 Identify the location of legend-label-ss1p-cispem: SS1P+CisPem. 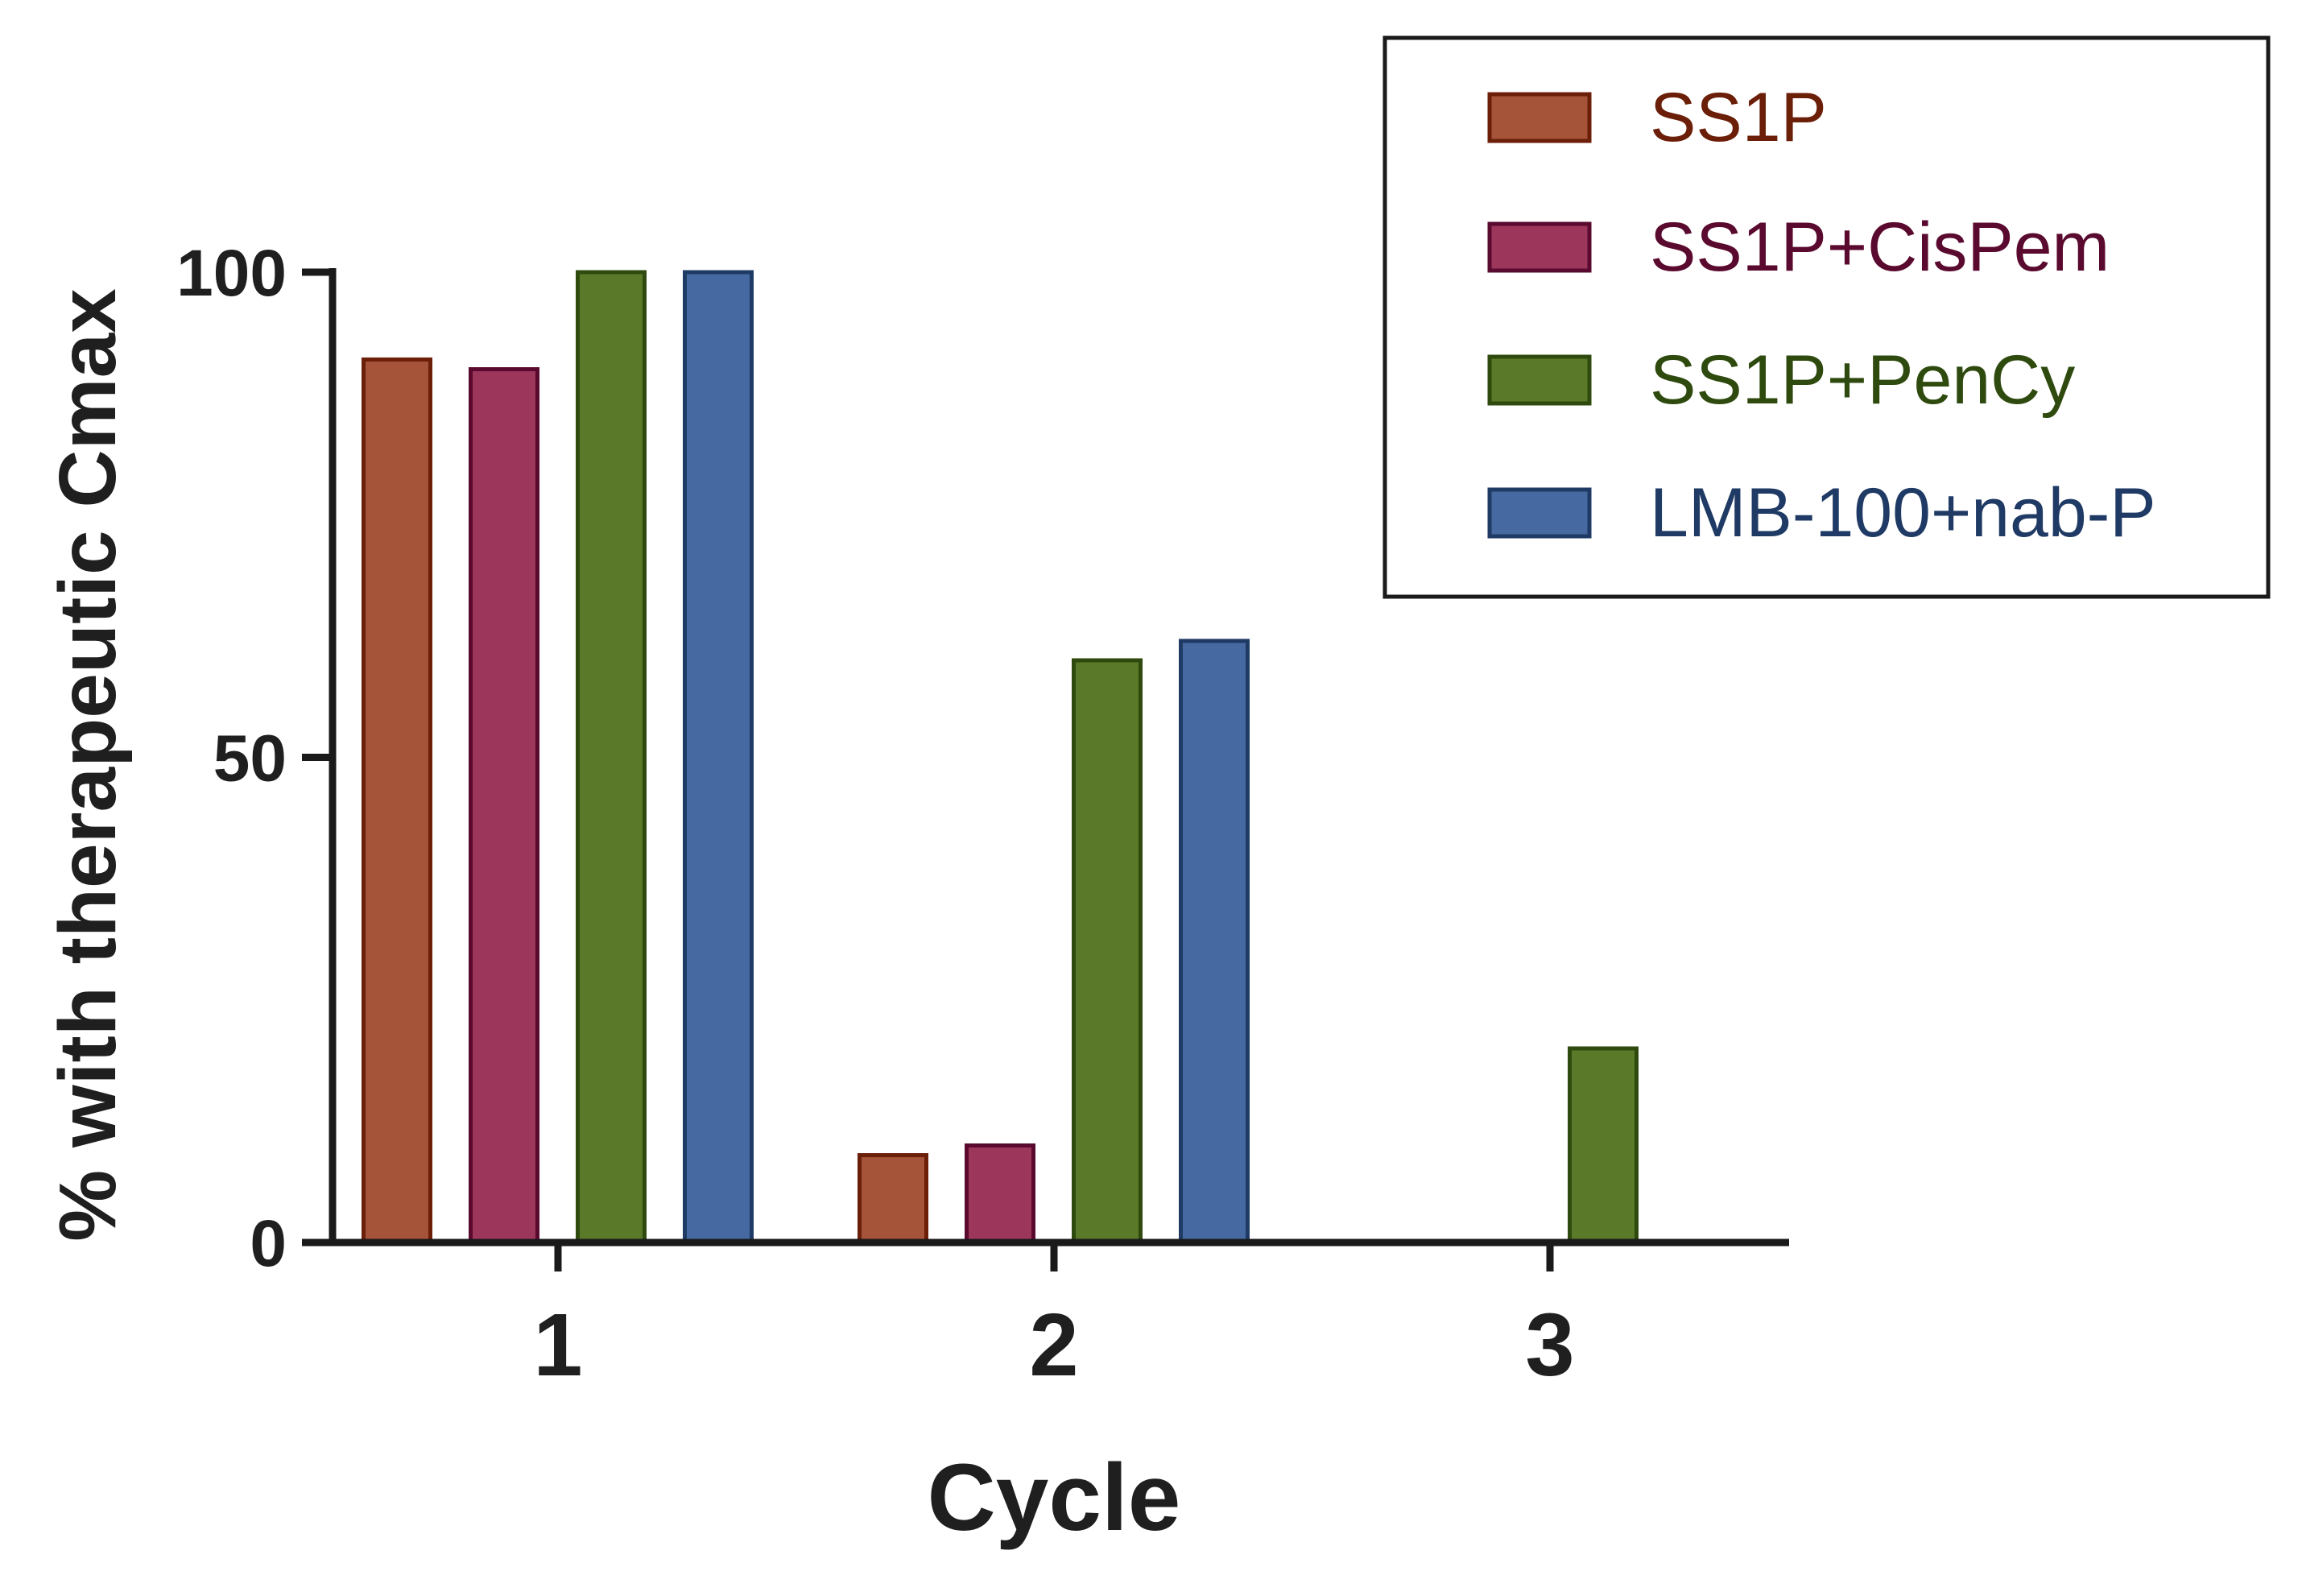
(1880, 247).